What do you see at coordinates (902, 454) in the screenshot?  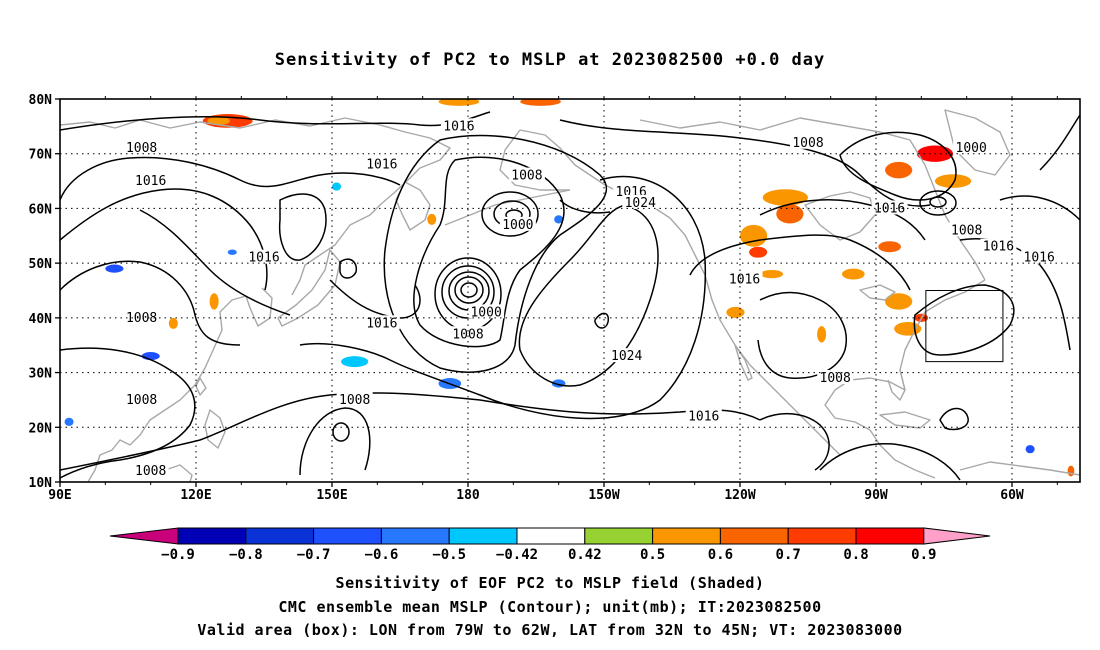 I see `coastline-central-america` at bounding box center [902, 454].